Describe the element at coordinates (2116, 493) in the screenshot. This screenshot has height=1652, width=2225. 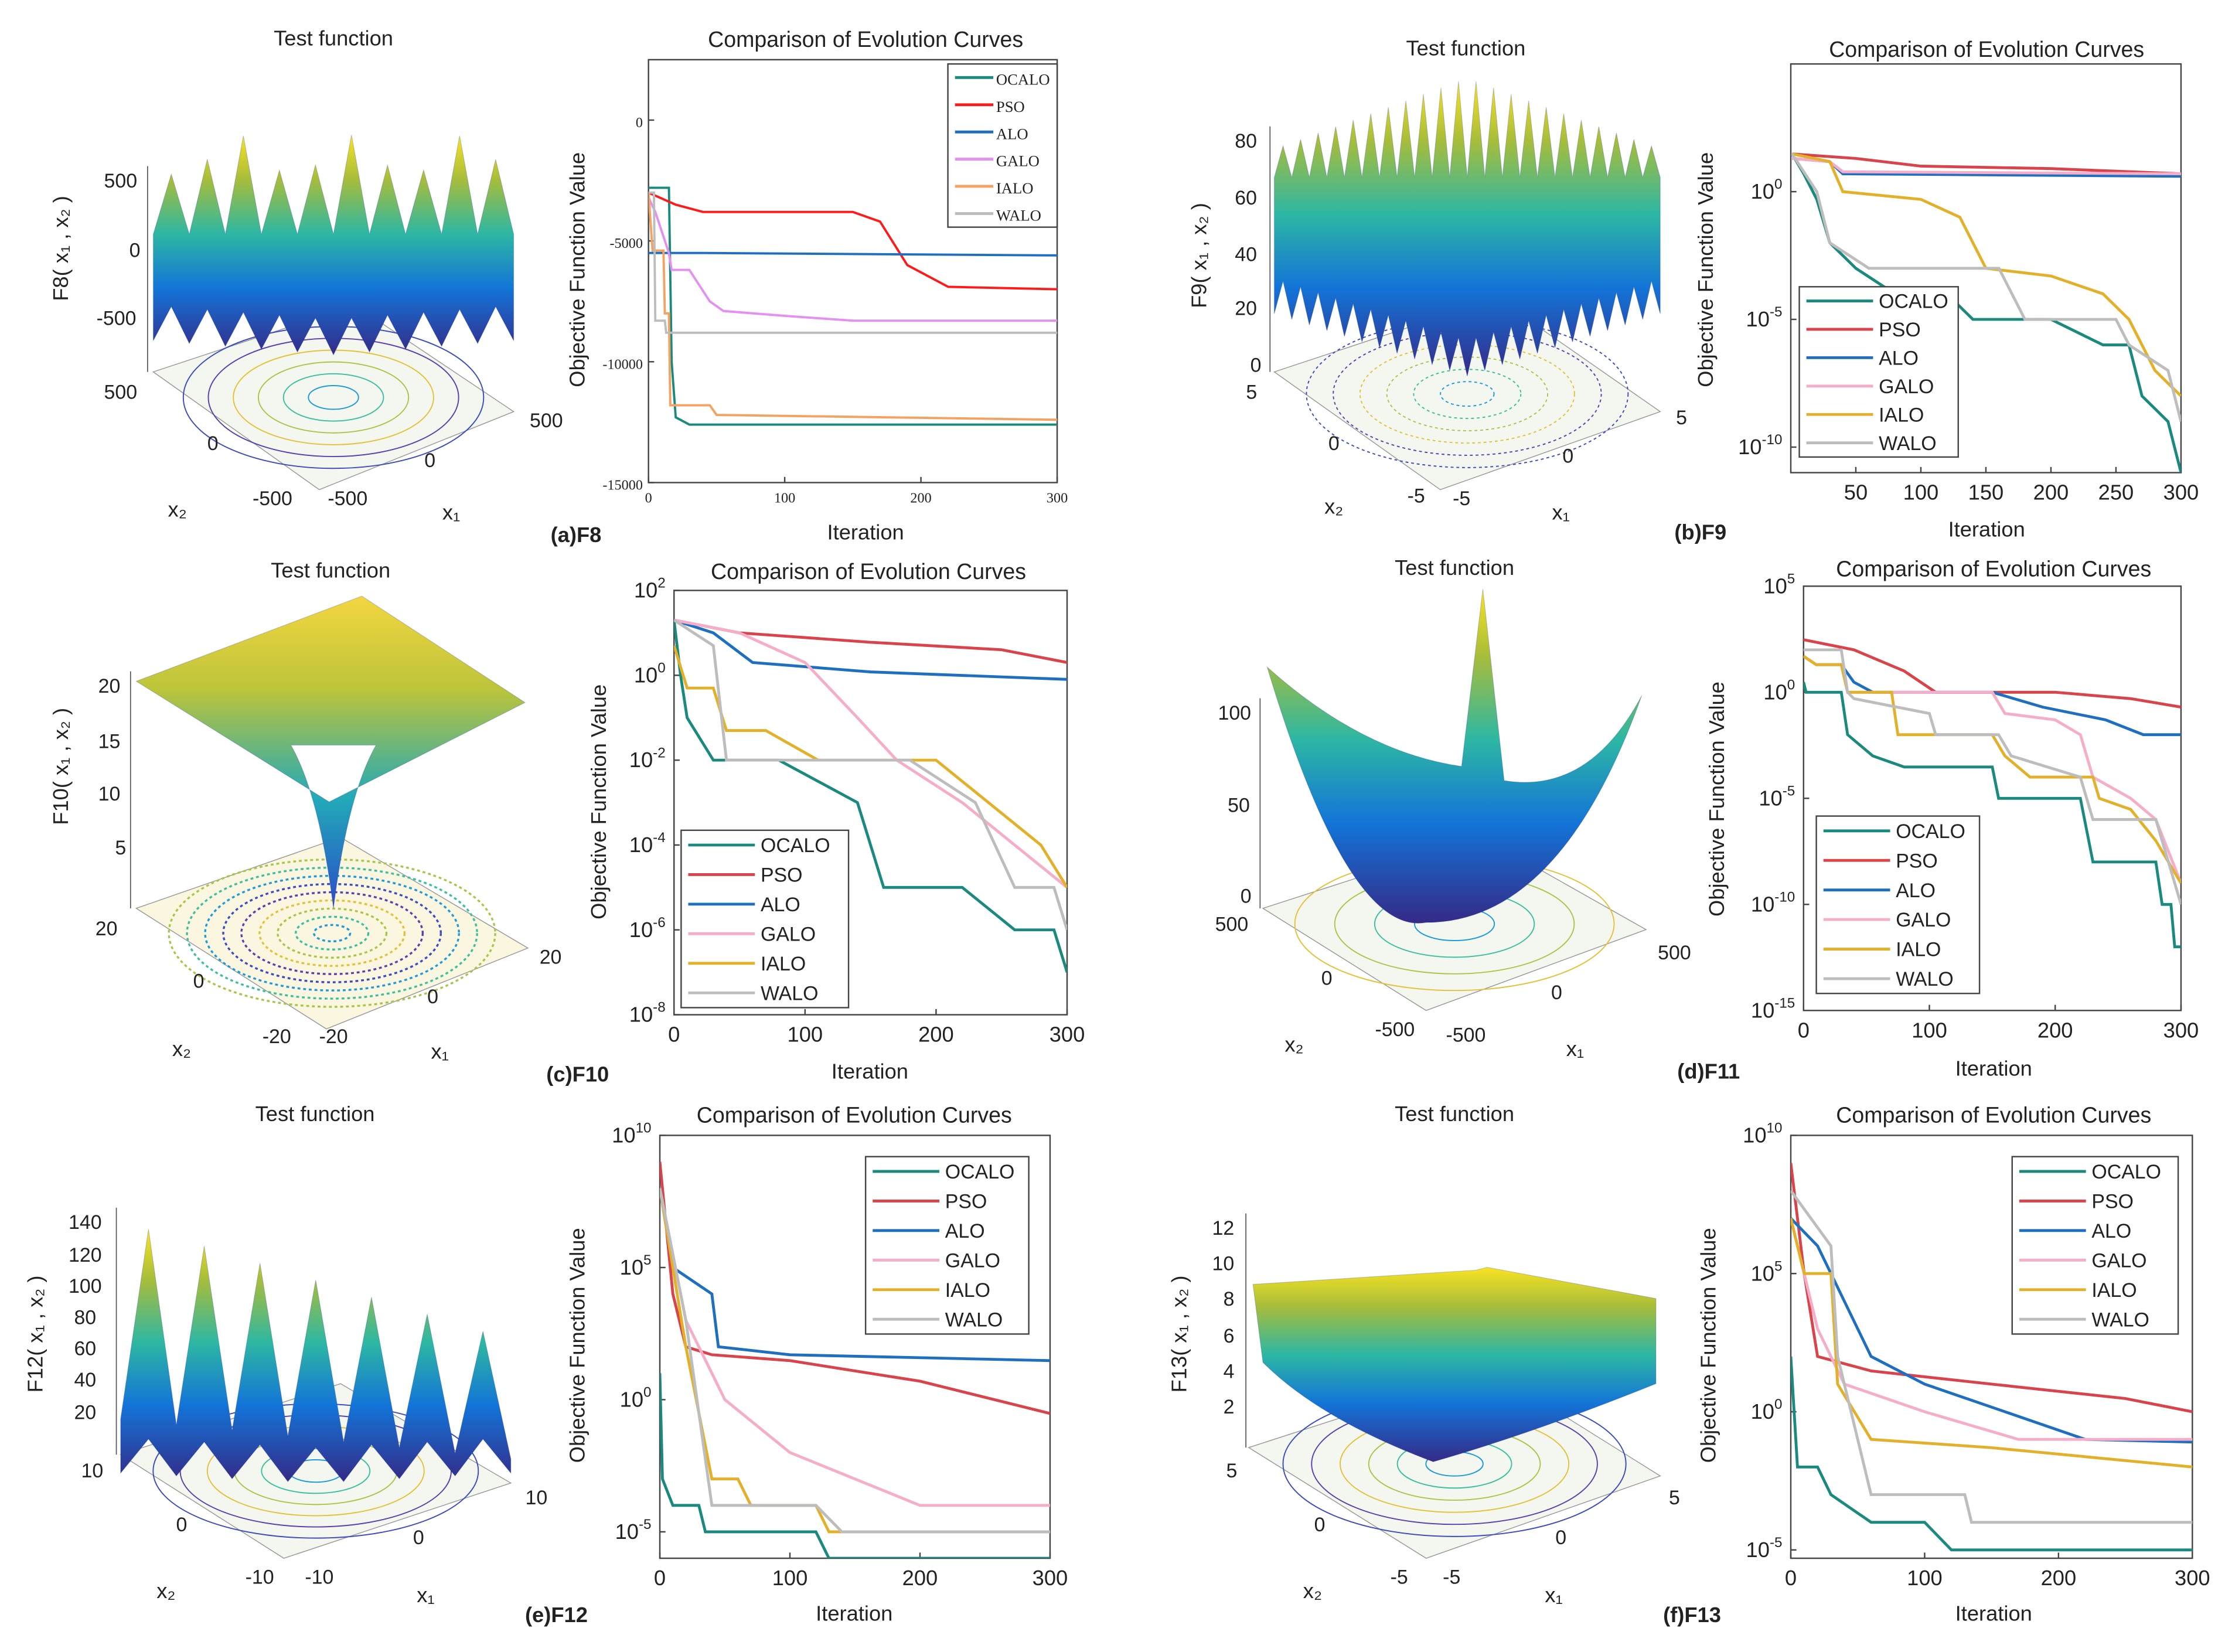
I see `x-tick-label: 250` at that location.